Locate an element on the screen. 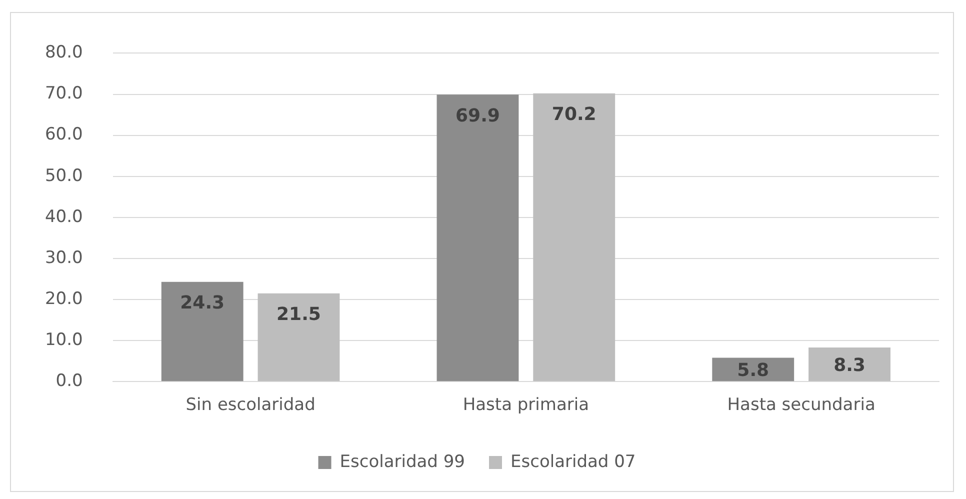 The width and height of the screenshot is (966, 499). y-tick-label: 50.0 is located at coordinates (63, 176).